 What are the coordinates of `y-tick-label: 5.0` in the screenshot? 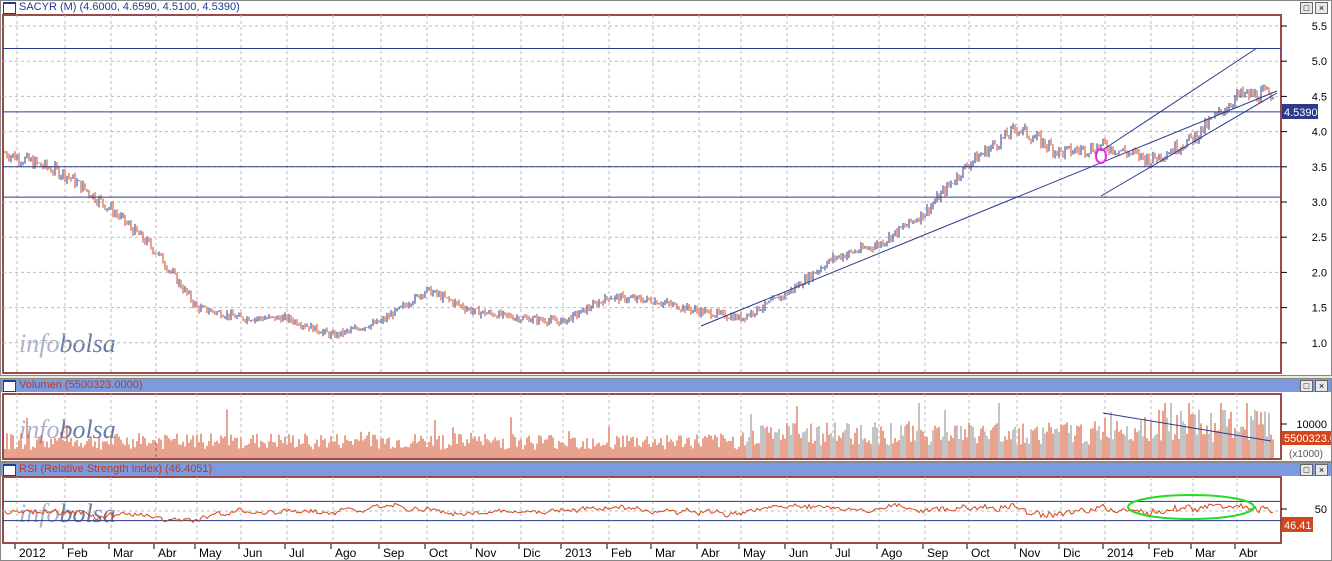 It's located at (1319, 62).